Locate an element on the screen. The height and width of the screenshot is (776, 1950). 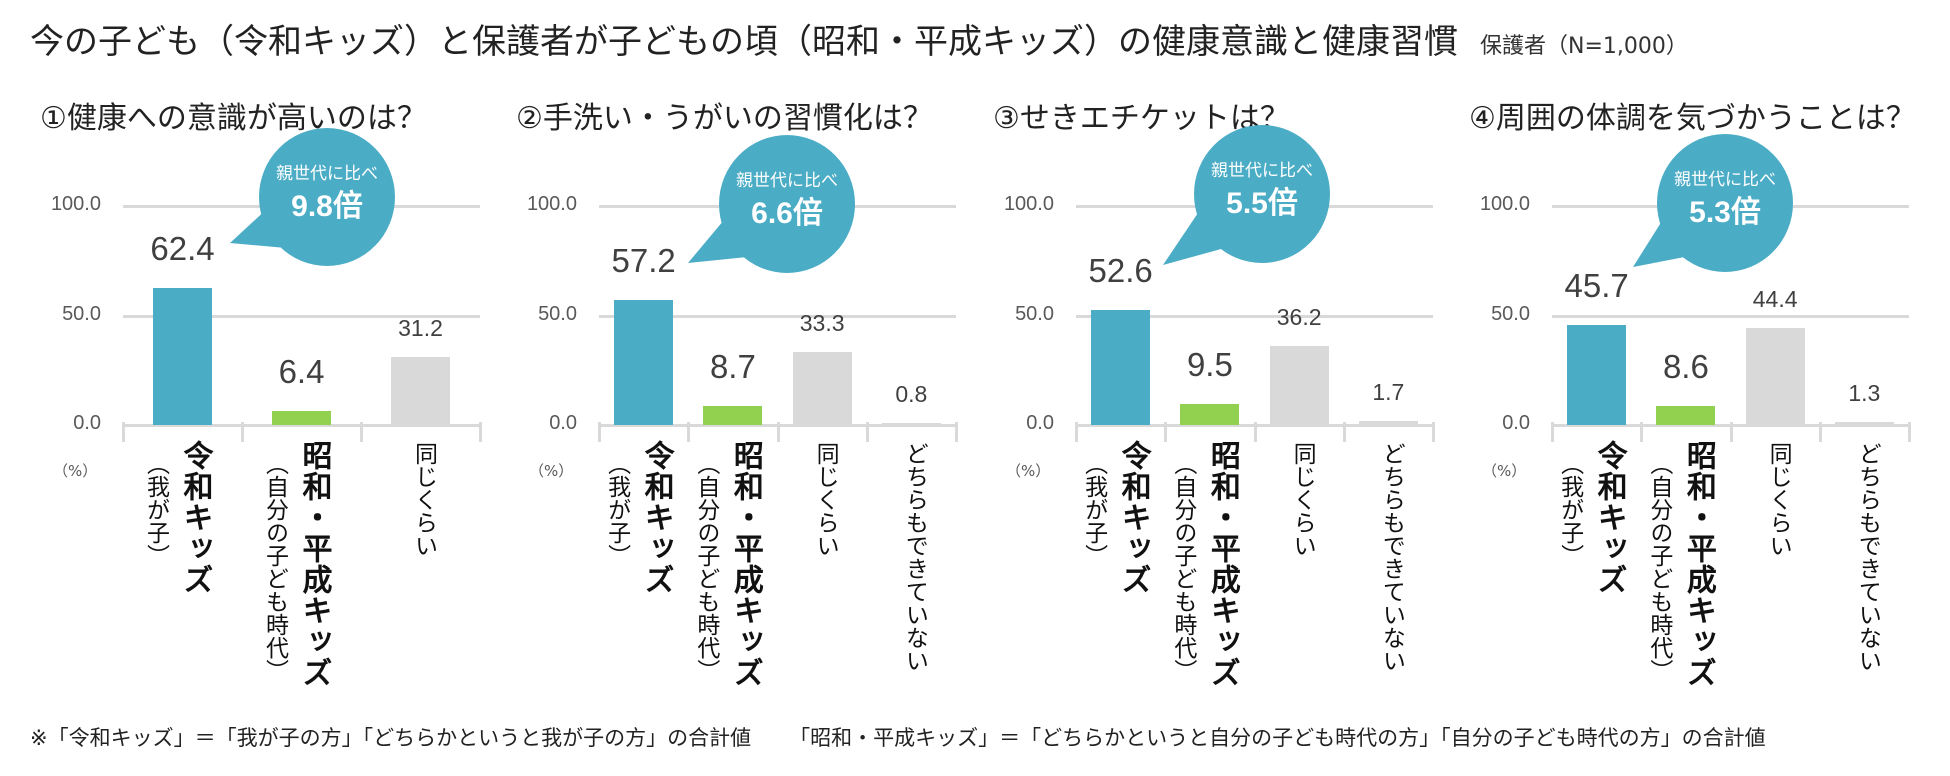
chart-title: ④周囲の体調を気づかうことは？ is located at coordinates (1692, 118).